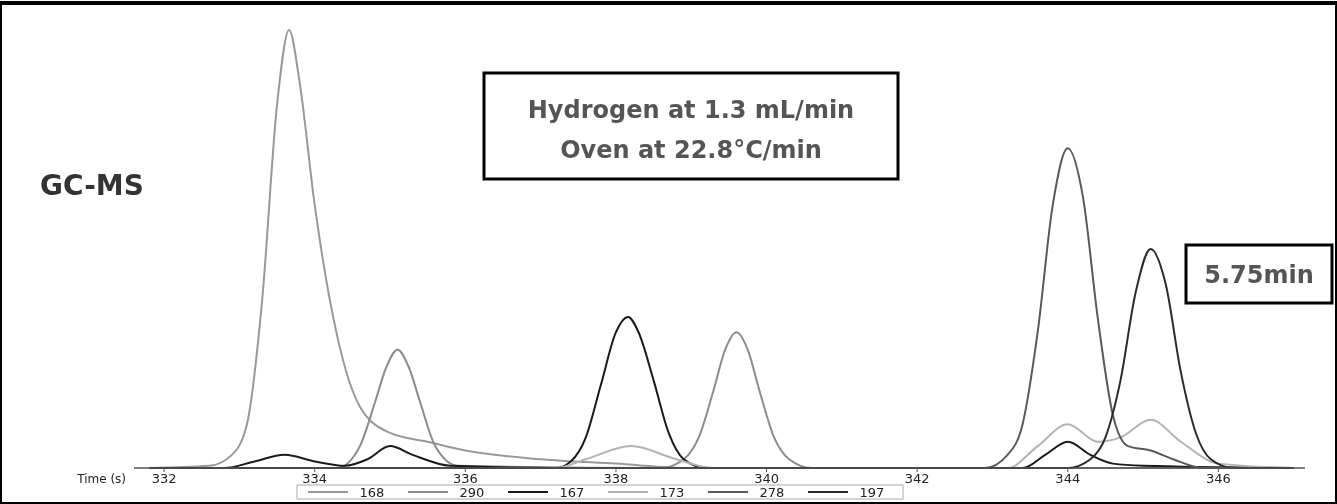  What do you see at coordinates (372, 492) in the screenshot?
I see `legend-label: 168` at bounding box center [372, 492].